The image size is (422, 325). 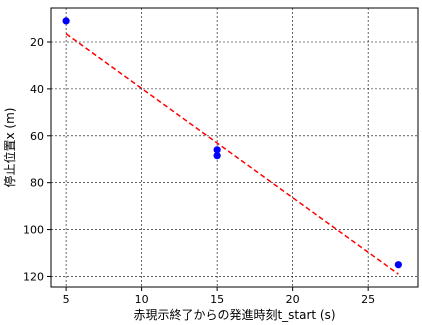 What do you see at coordinates (37, 136) in the screenshot?
I see `y-tick-label: 60` at bounding box center [37, 136].